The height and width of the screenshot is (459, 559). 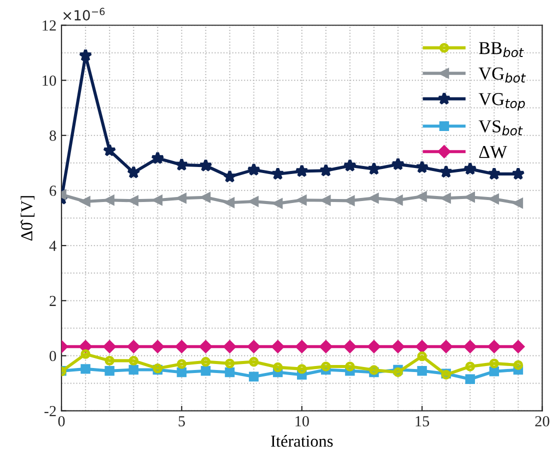 What do you see at coordinates (423, 421) in the screenshot?
I see `x-tick-label: 15` at bounding box center [423, 421].